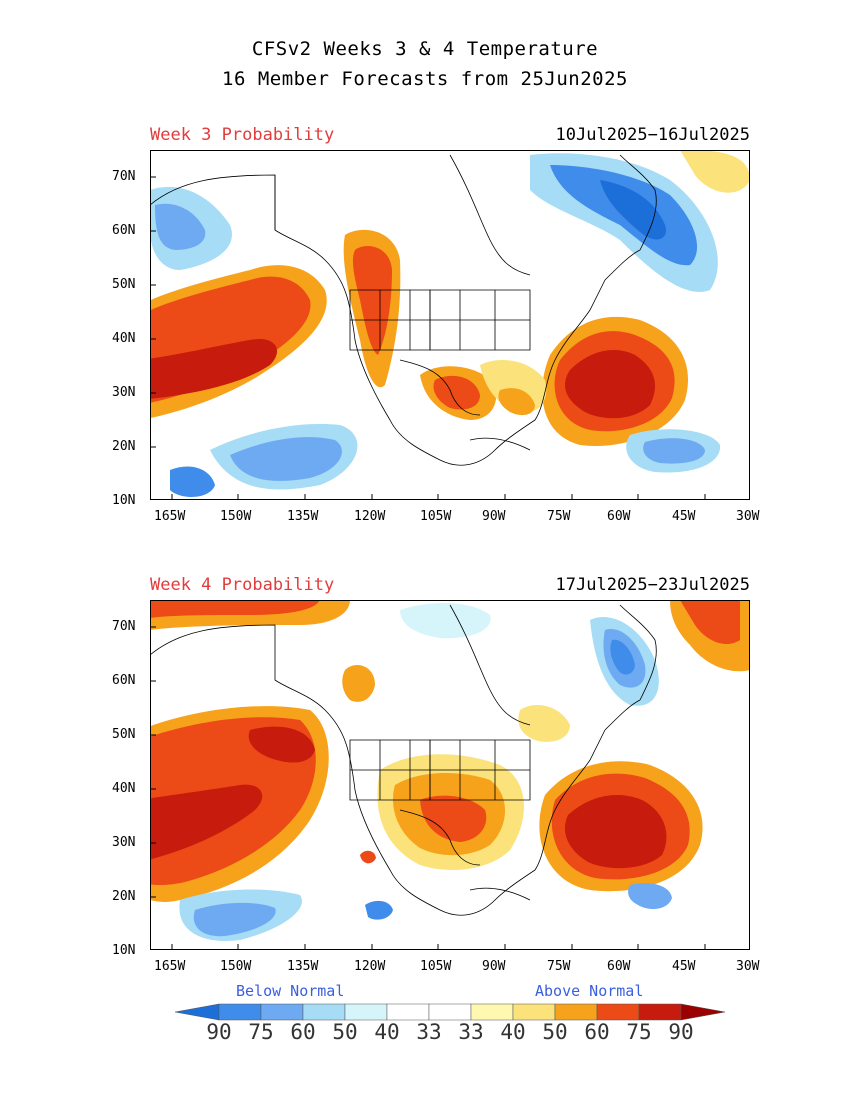  What do you see at coordinates (652, 135) in the screenshot?
I see `panel-1-dates: 10Jul2025−16Jul2025` at bounding box center [652, 135].